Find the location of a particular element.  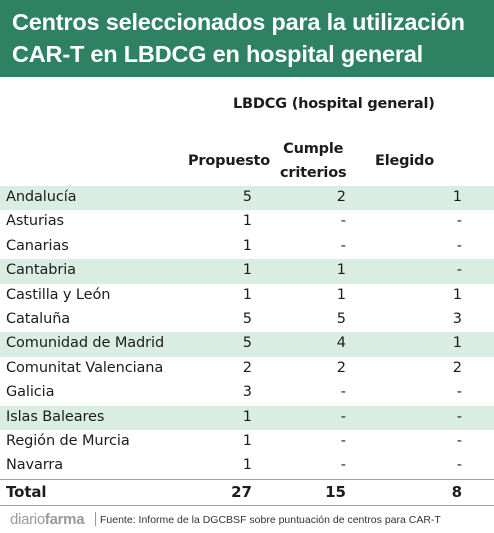

table-row: Navarra 1 - - is located at coordinates (247, 466).